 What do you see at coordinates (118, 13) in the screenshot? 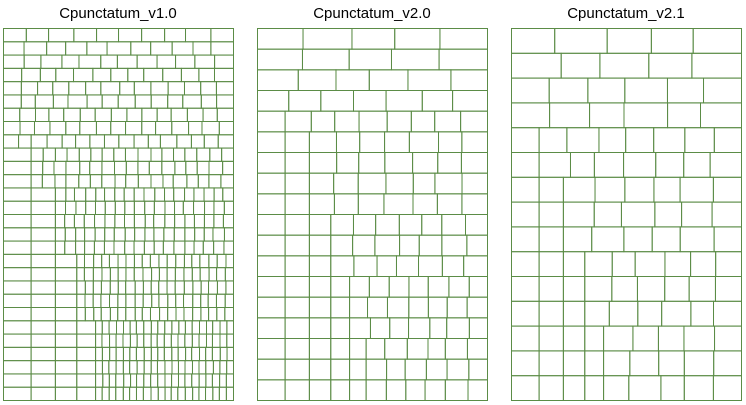
I see `panel-title: Cpunctatum_v1.0` at bounding box center [118, 13].